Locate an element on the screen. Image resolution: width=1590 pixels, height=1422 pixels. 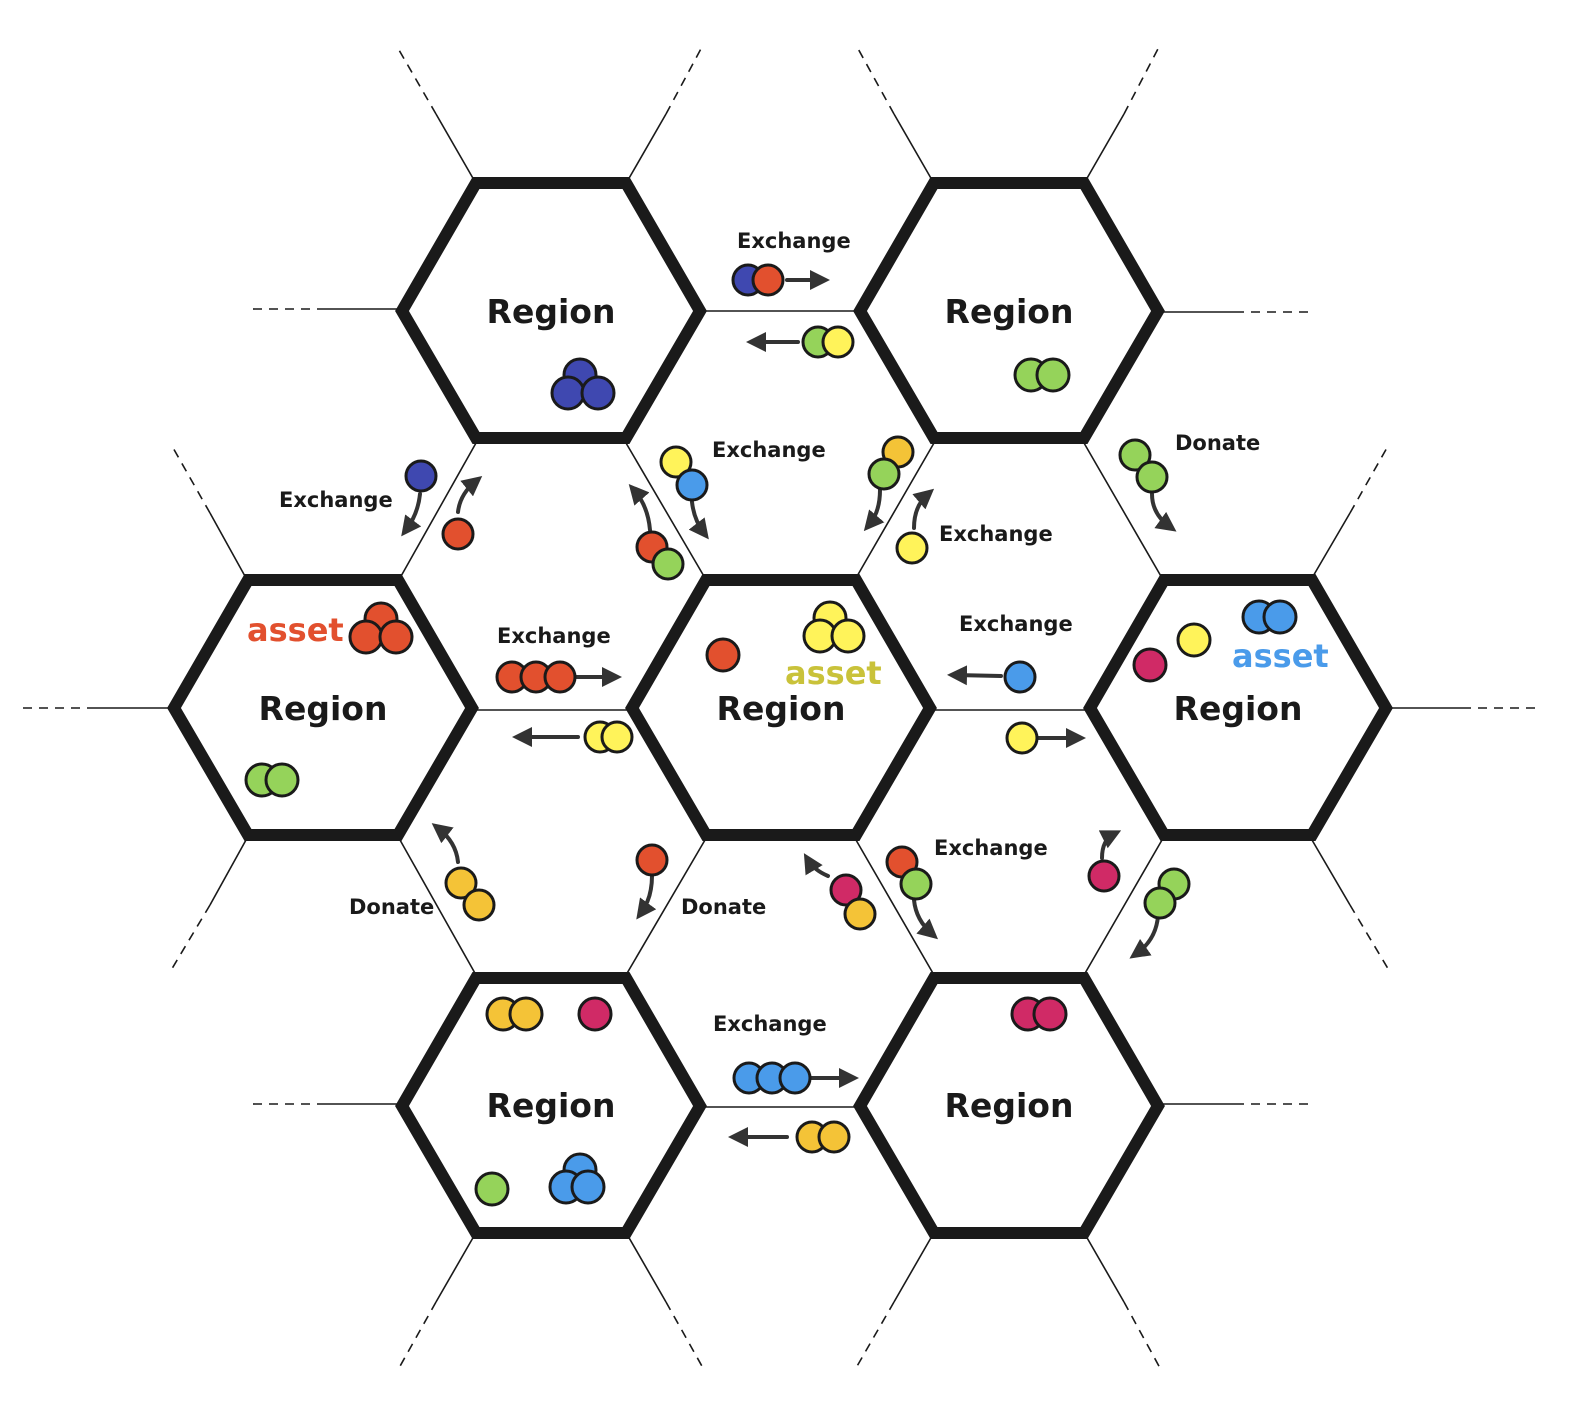
asset-label-middle-right: asset is located at coordinates (1280, 656).